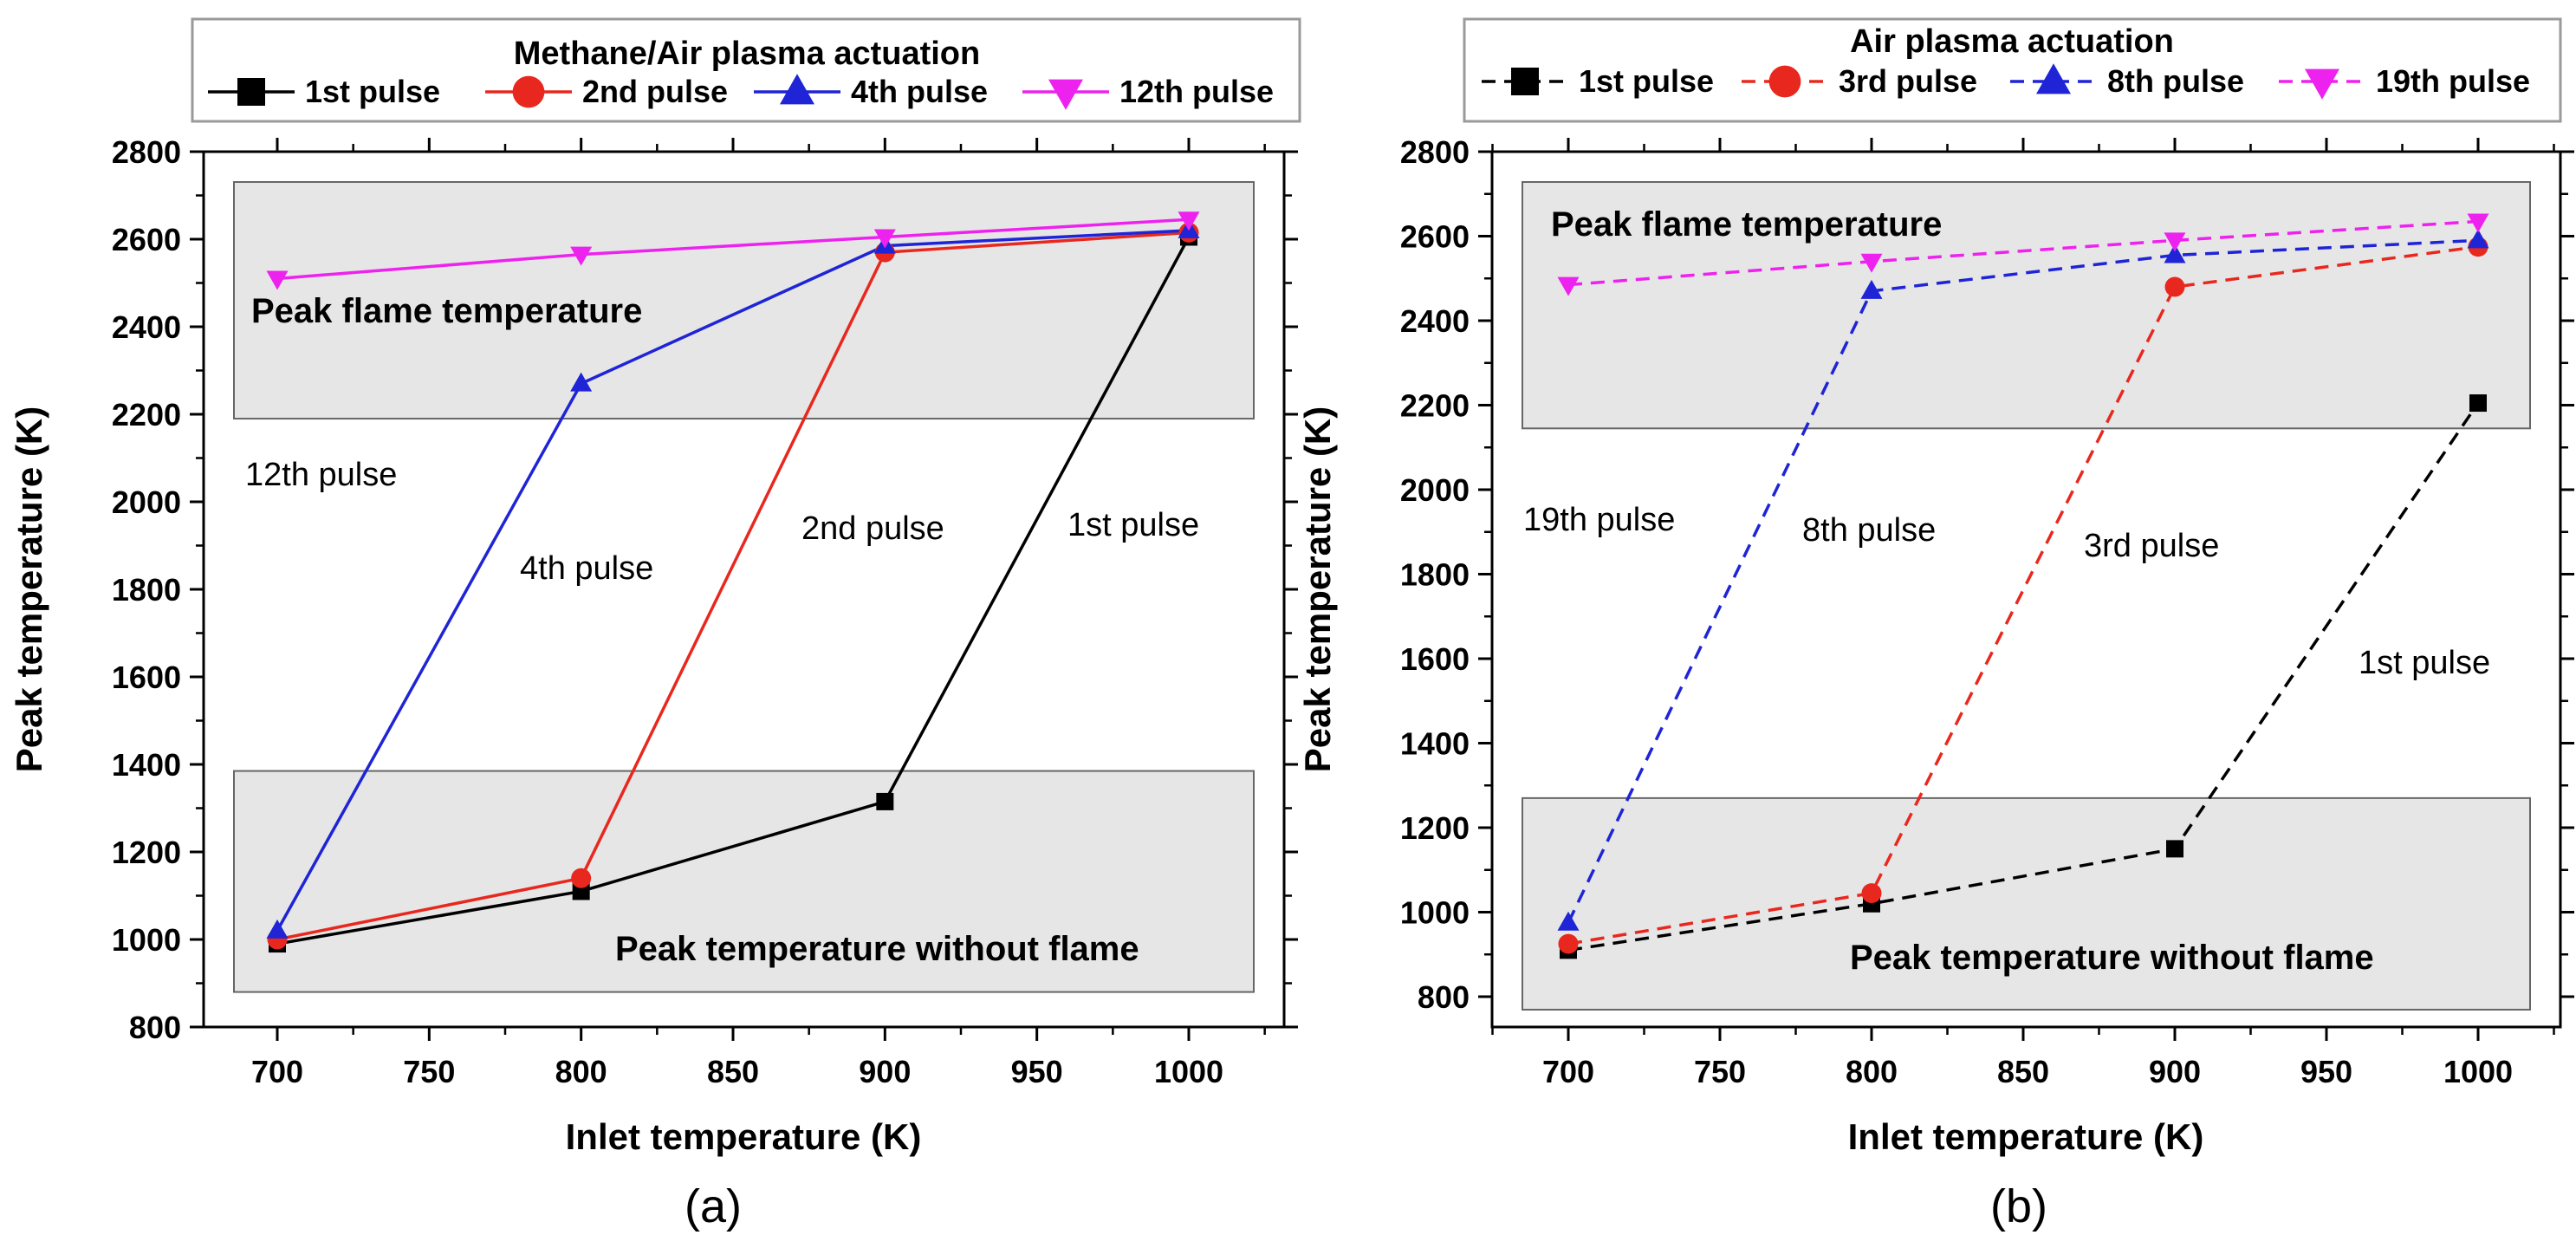 The width and height of the screenshot is (2576, 1248). Describe the element at coordinates (877, 949) in the screenshot. I see `region-a-no-flame-label: Peak temperature without flame` at that location.